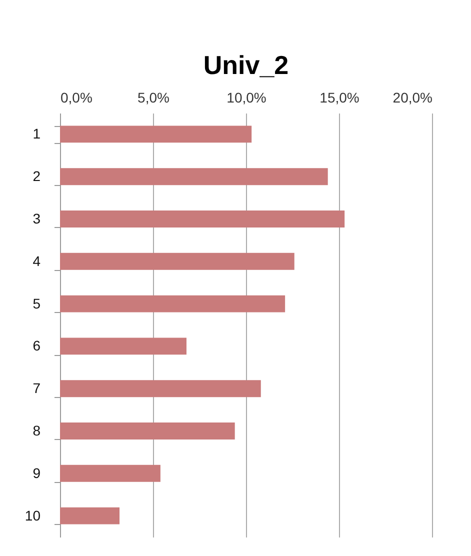 The height and width of the screenshot is (556, 471). Describe the element at coordinates (36, 388) in the screenshot. I see `y-tick-label: 7` at that location.